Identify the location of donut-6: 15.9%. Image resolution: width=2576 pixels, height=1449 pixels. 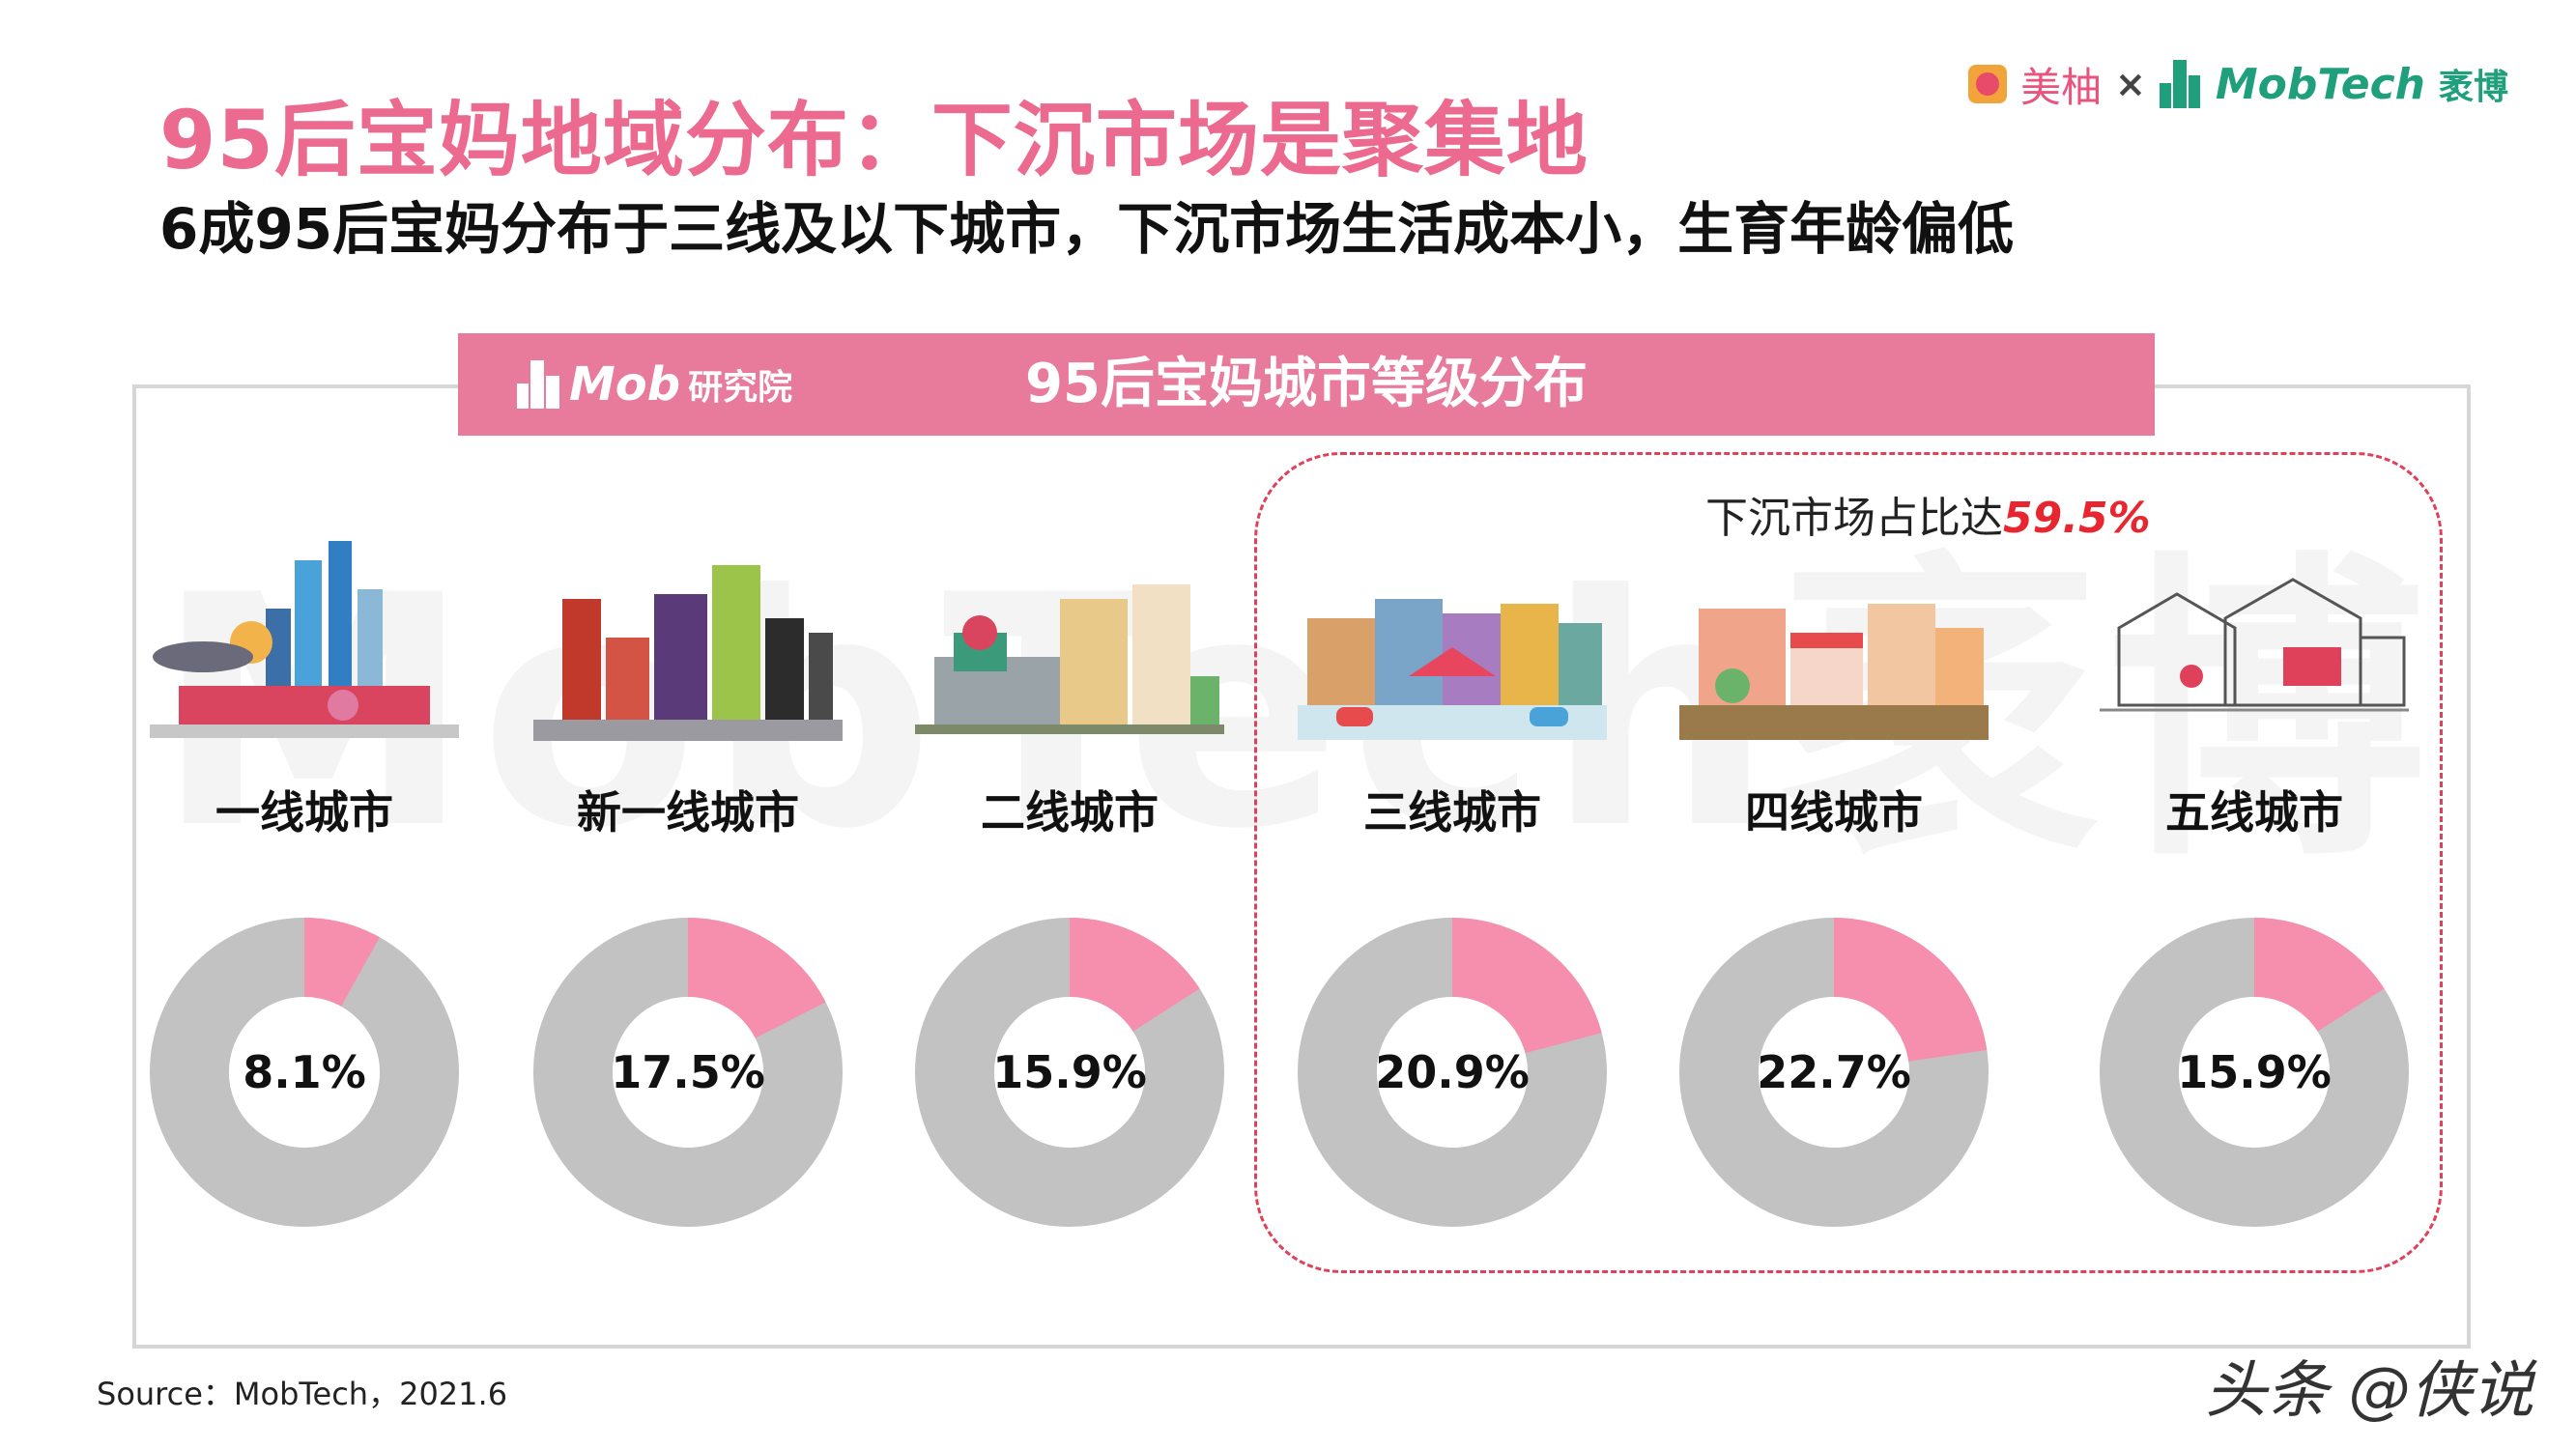
(2255, 1072).